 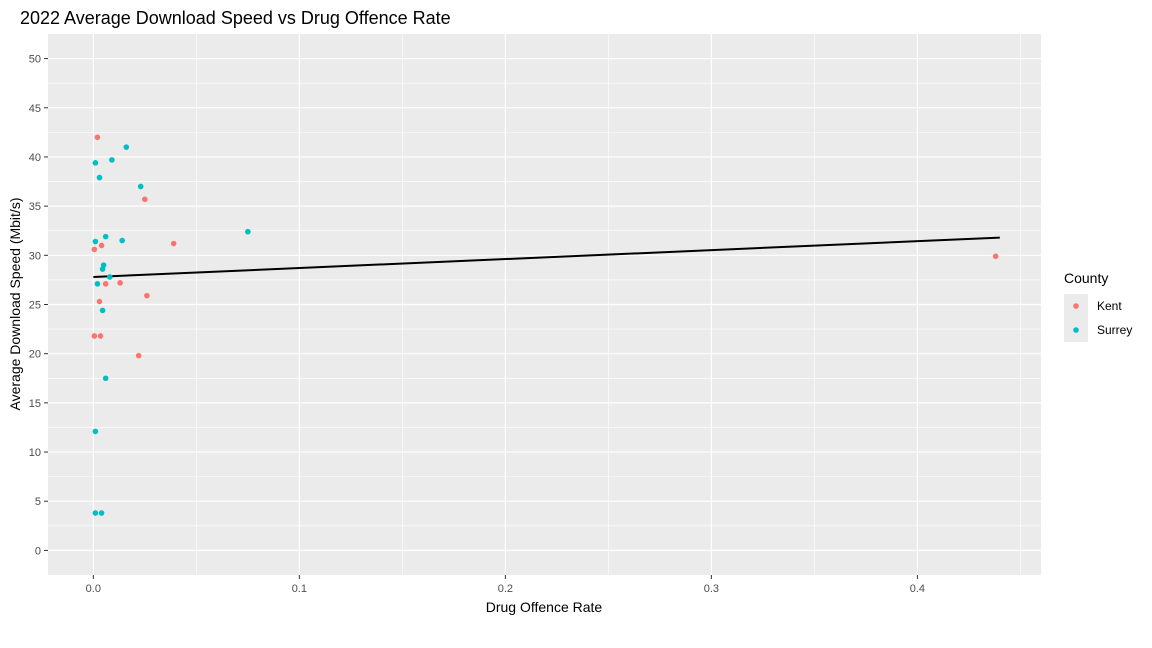 I want to click on legend-label-kent: Kent, so click(x=1109, y=306).